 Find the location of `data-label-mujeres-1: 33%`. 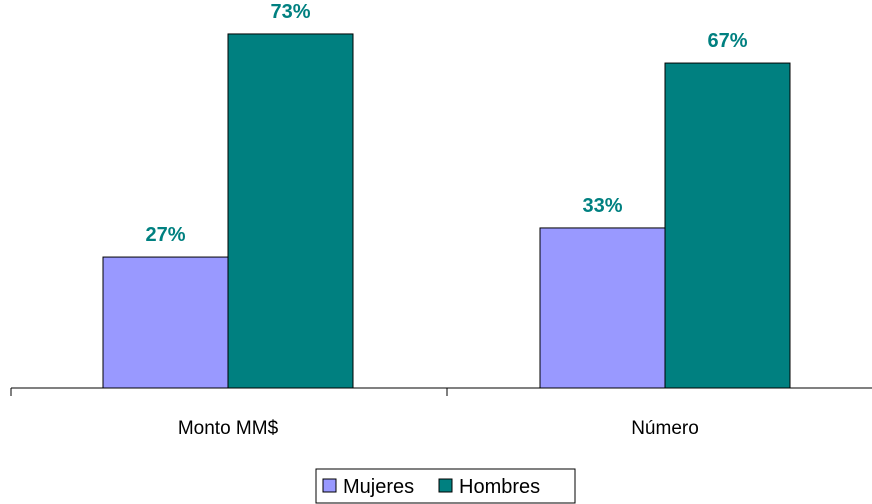

data-label-mujeres-1: 33% is located at coordinates (602, 206).